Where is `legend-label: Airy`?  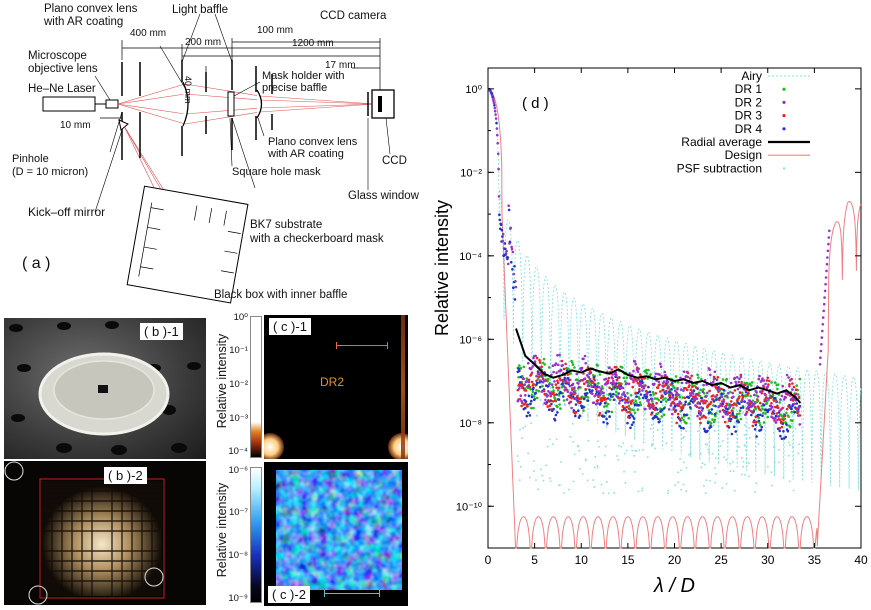
legend-label: Airy is located at coordinates (751, 76).